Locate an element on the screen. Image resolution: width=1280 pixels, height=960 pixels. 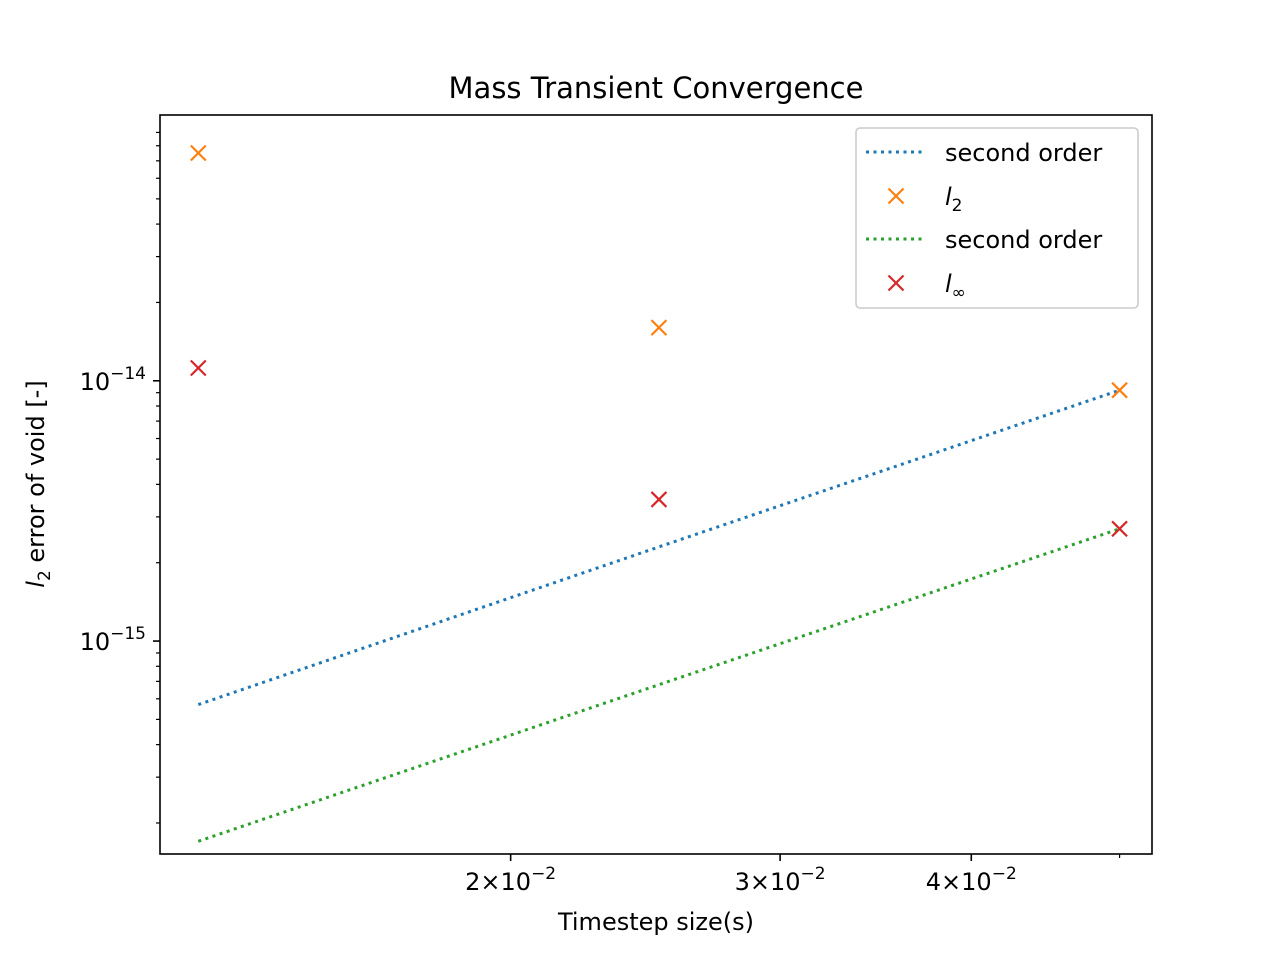
legend-label-subscript: 2 is located at coordinates (957, 206).